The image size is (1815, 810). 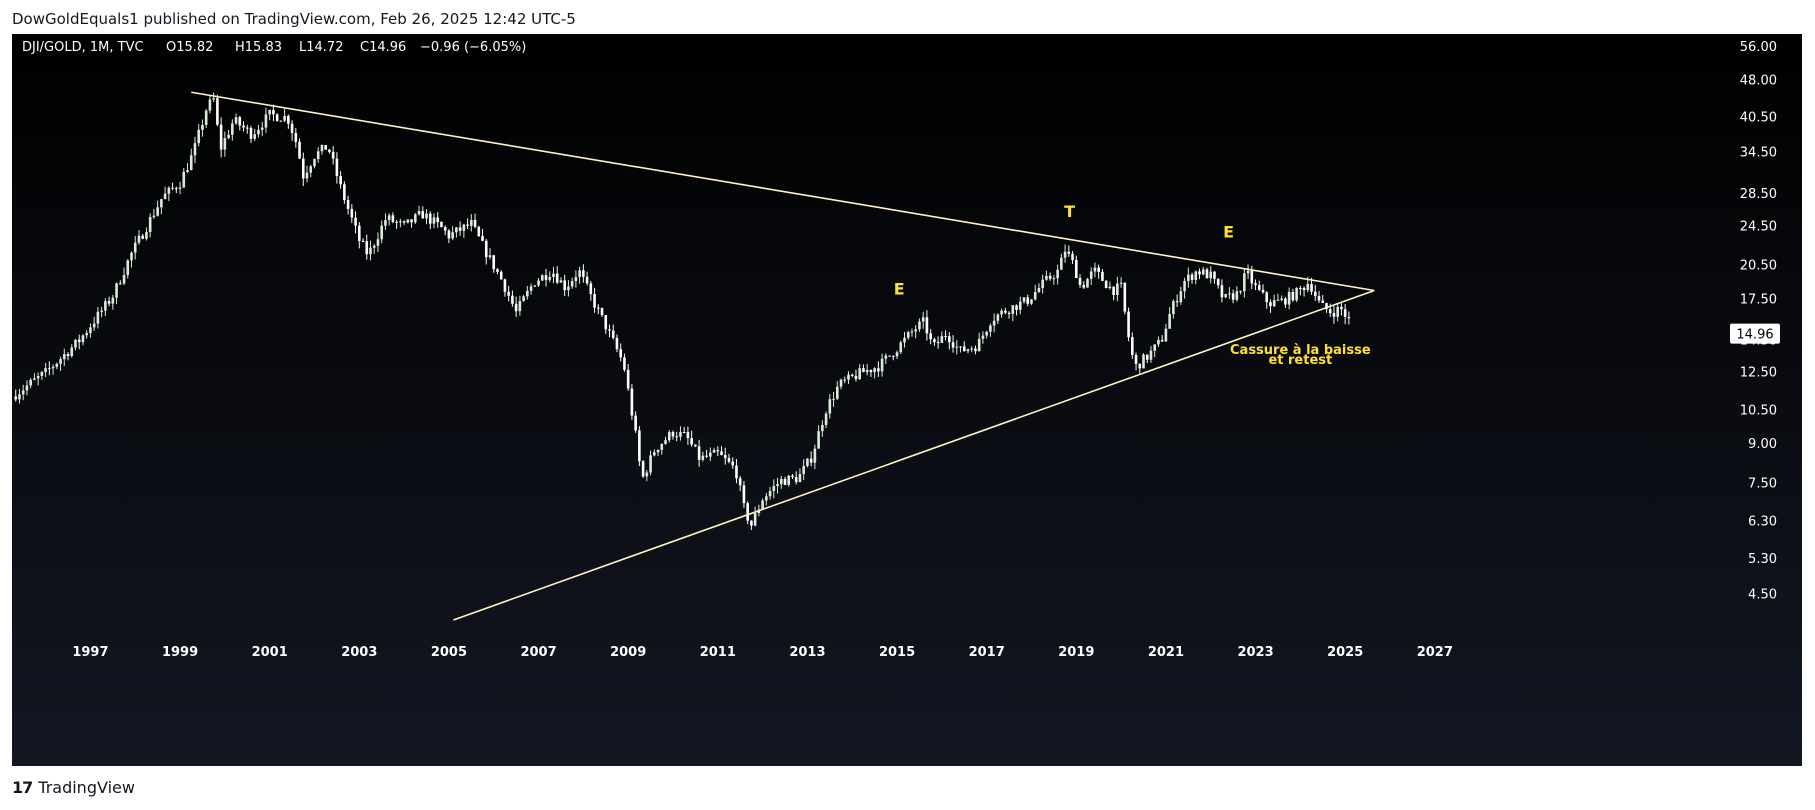 What do you see at coordinates (1435, 652) in the screenshot?
I see `time-tick-label: 2027` at bounding box center [1435, 652].